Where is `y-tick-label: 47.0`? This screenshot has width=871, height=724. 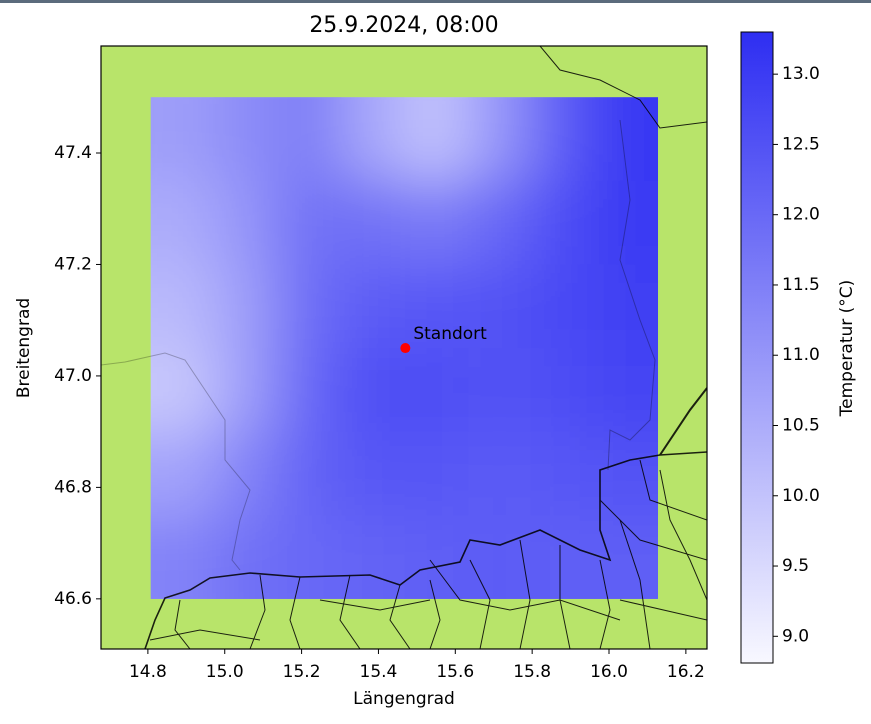 y-tick-label: 47.0 is located at coordinates (73, 376).